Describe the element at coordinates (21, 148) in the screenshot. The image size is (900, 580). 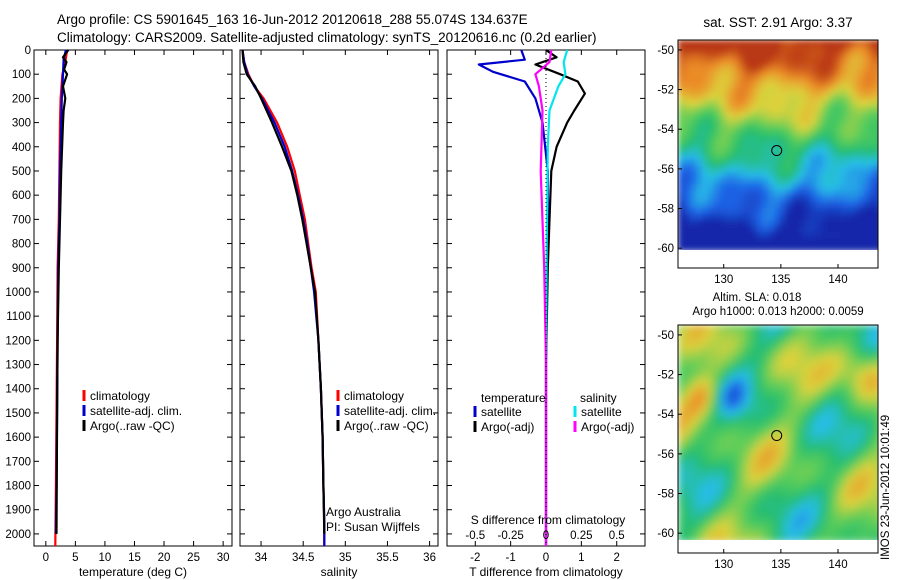
I see `ytick-label: 400` at that location.